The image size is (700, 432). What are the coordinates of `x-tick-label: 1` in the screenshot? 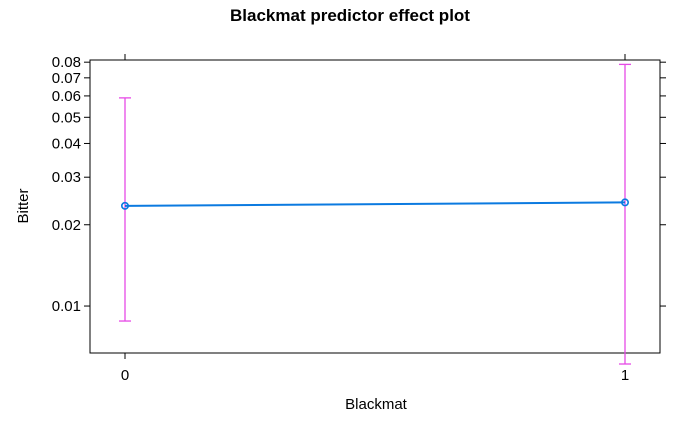 It's located at (625, 375).